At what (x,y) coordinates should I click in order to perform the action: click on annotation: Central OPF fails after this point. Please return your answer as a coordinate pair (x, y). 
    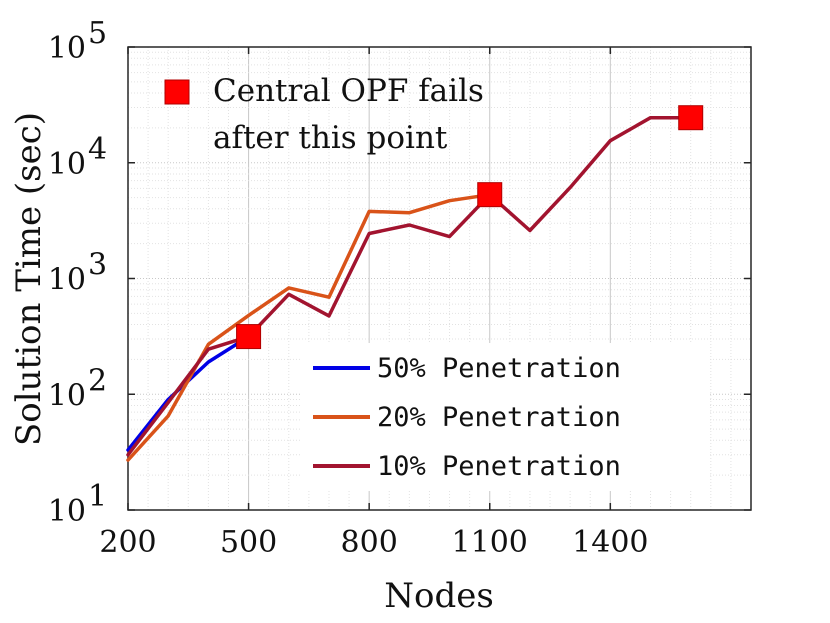
    Looking at the image, I should click on (324, 114).